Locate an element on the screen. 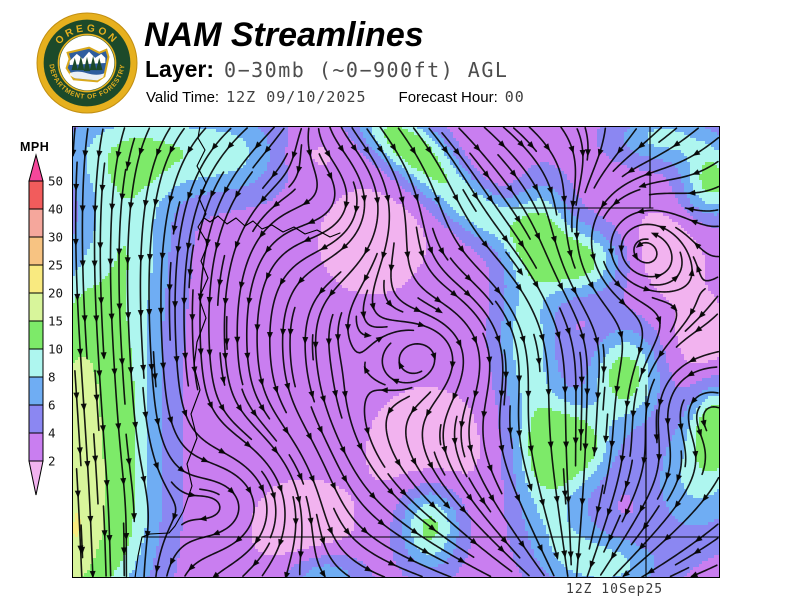  logo-inner-gold-ring is located at coordinates (87, 63).